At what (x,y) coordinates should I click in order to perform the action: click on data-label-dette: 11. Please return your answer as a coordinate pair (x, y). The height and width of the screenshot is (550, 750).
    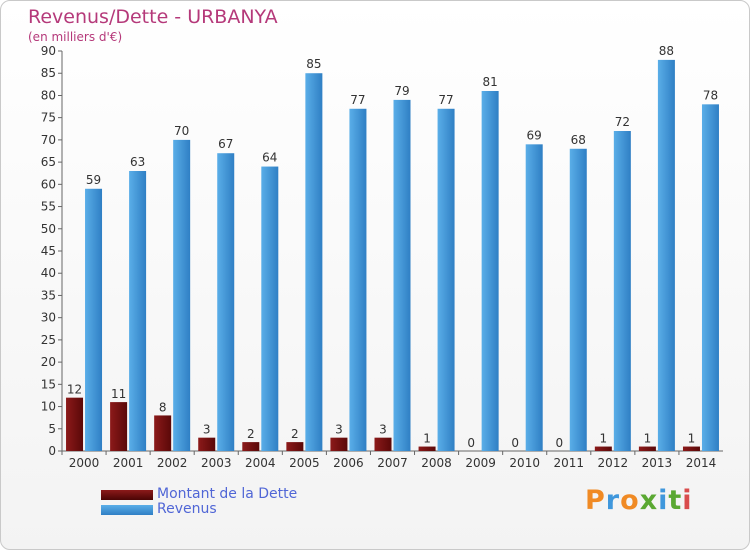
    Looking at the image, I should click on (118, 394).